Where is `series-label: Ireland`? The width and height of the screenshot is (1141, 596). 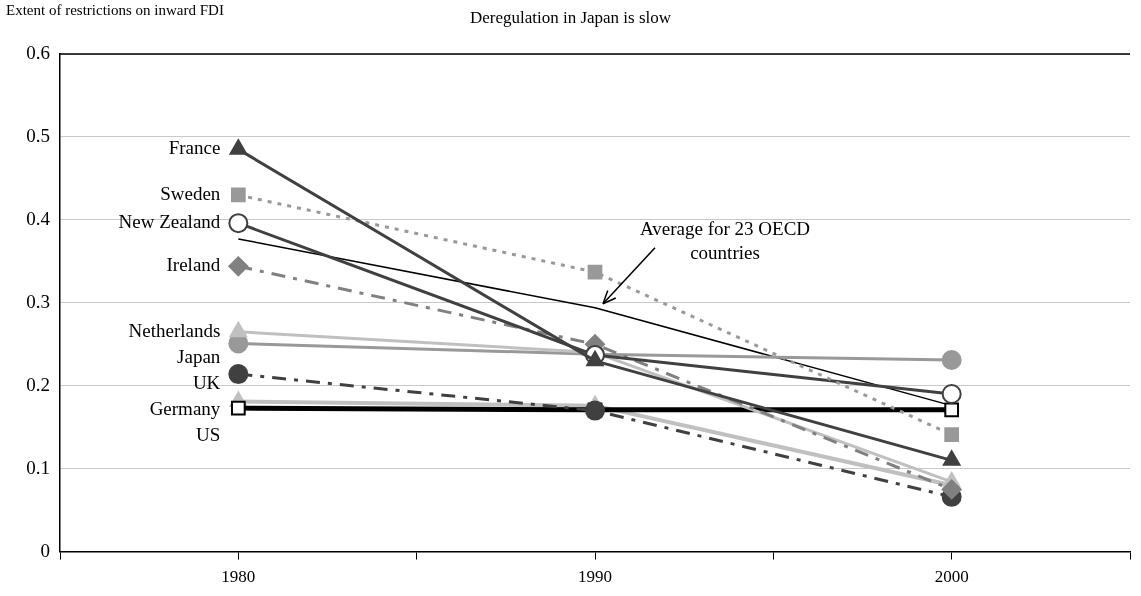 series-label: Ireland is located at coordinates (193, 265).